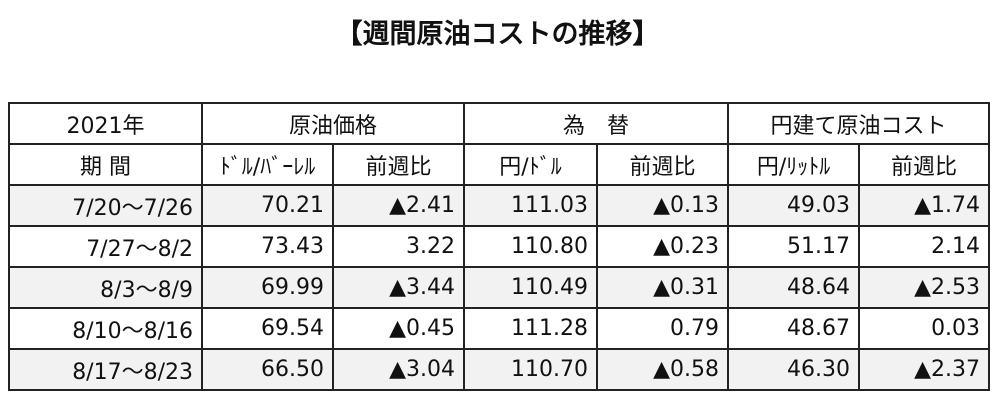  I want to click on header-cell: 為 替, so click(596, 123).